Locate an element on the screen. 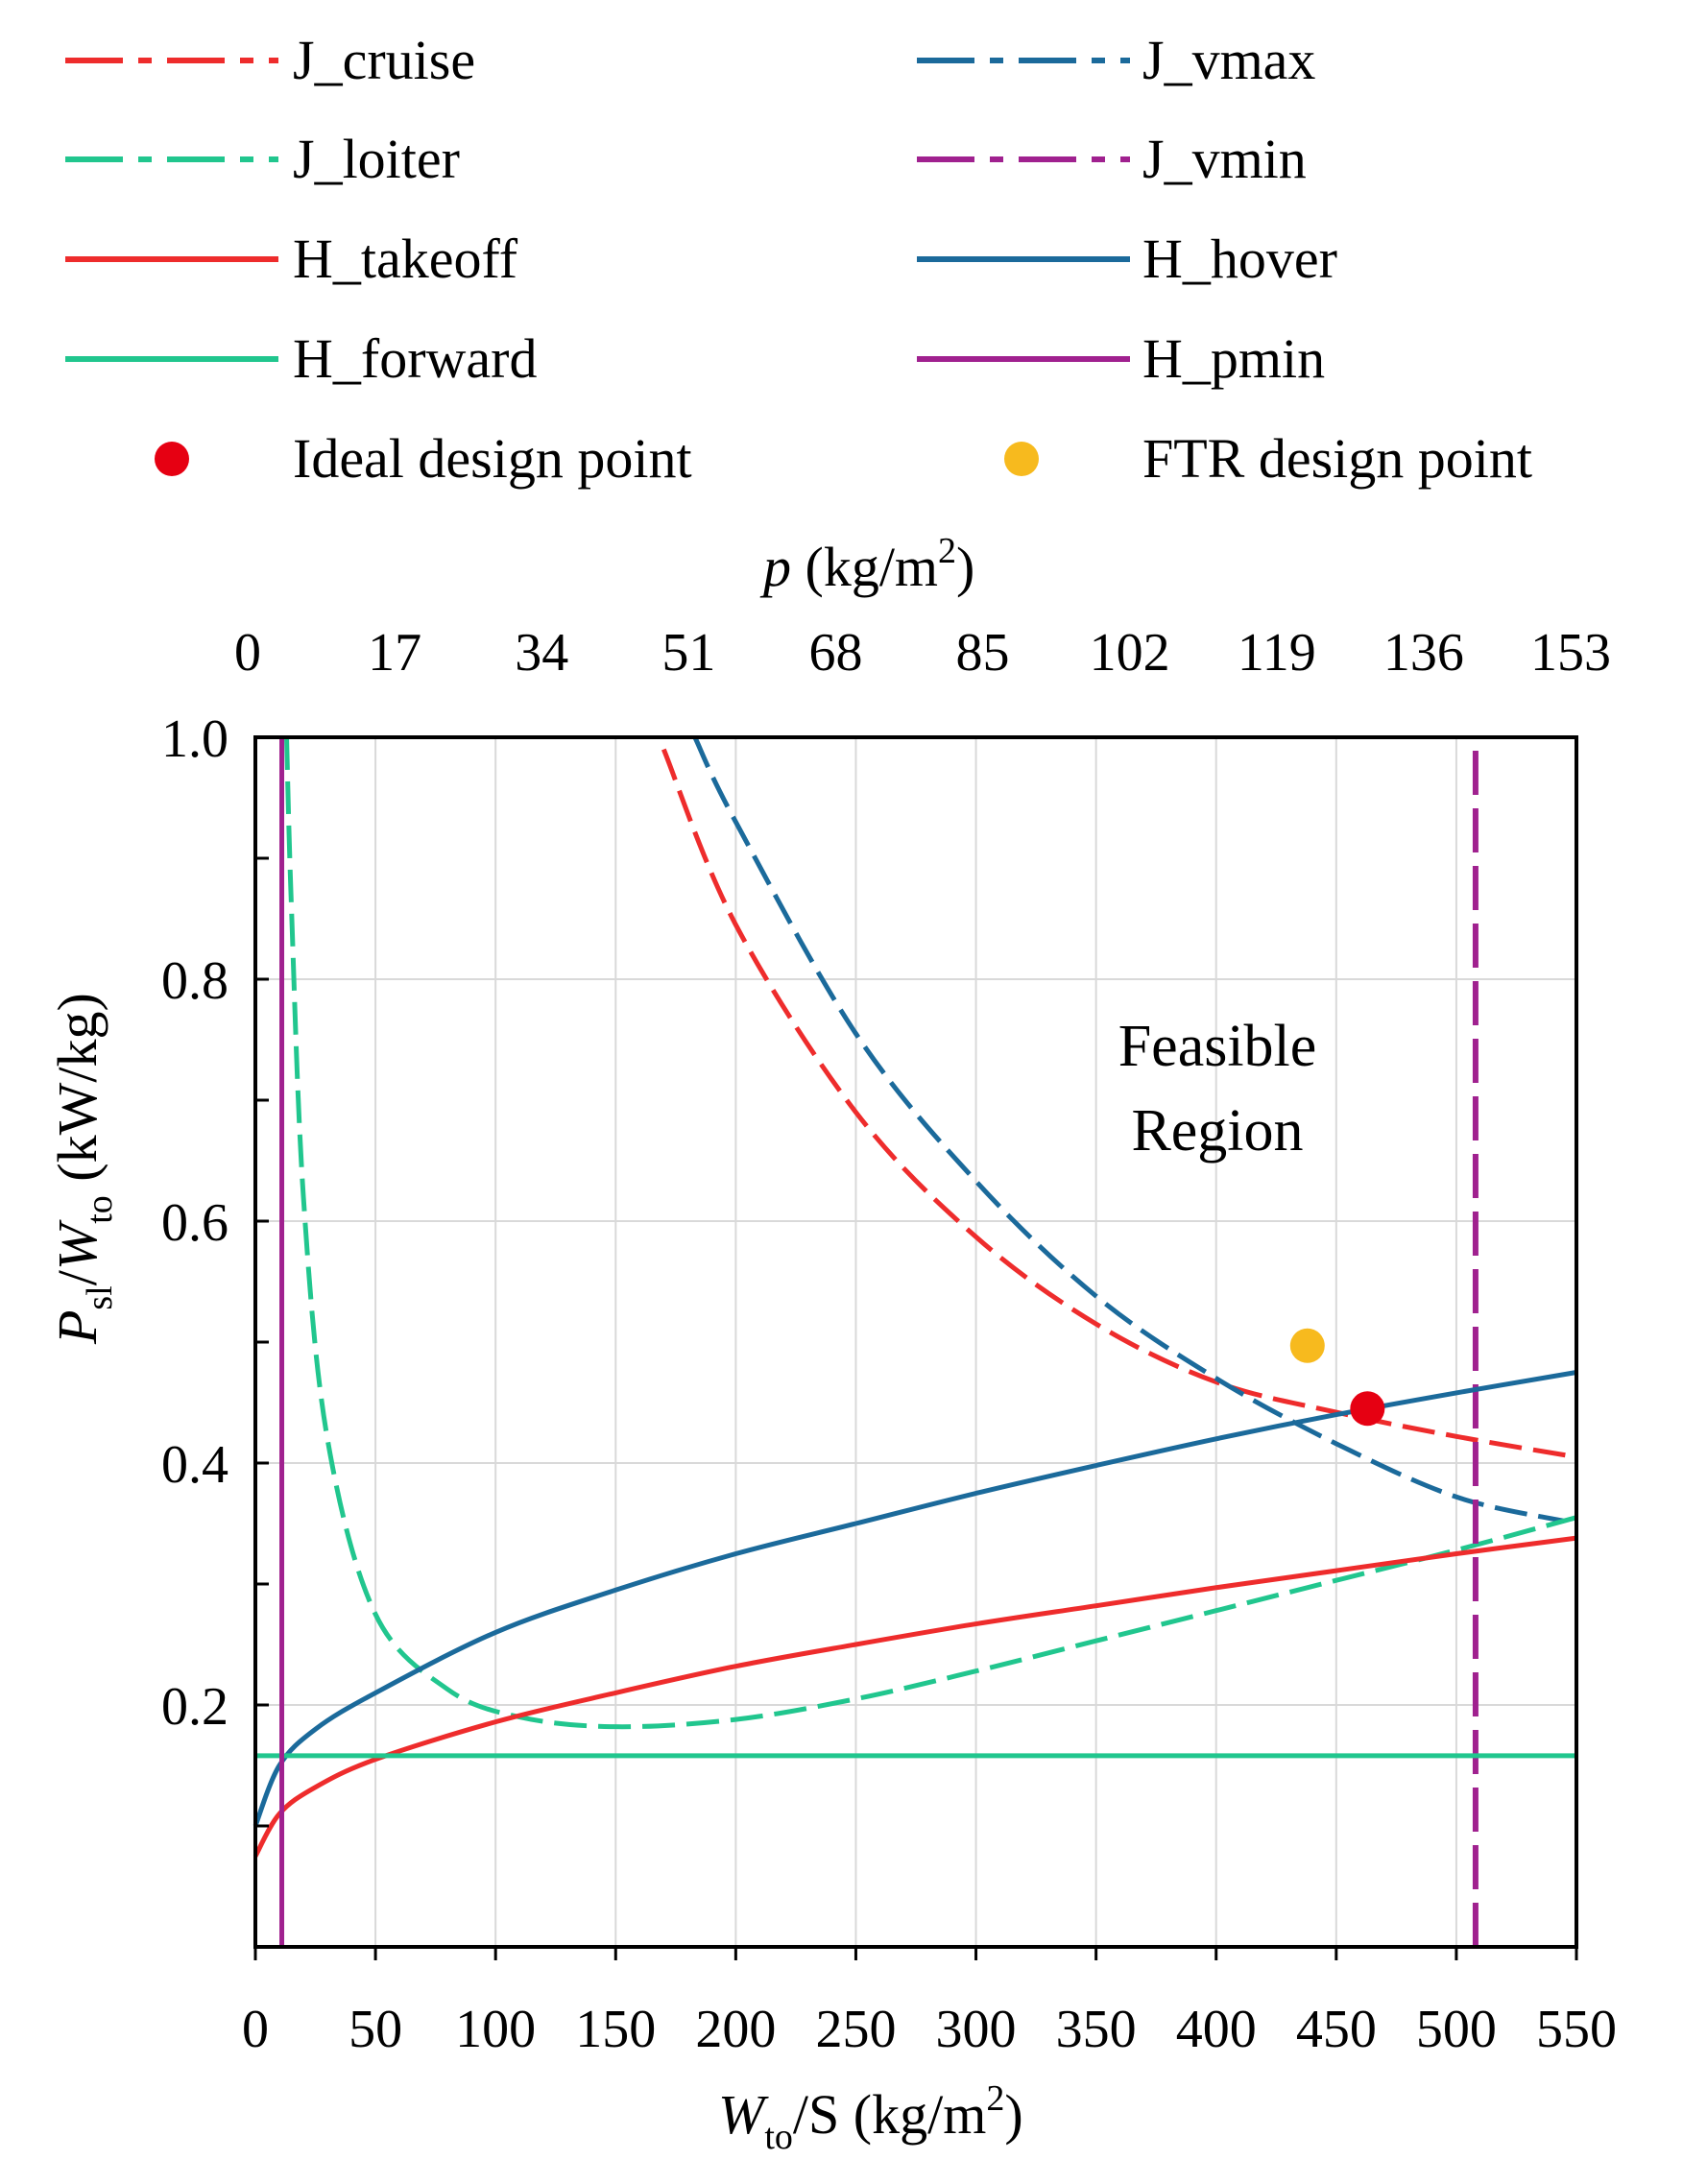 Image resolution: width=1683 pixels, height=2184 pixels. legend-label-h-pmin: H_pmin is located at coordinates (1234, 358).